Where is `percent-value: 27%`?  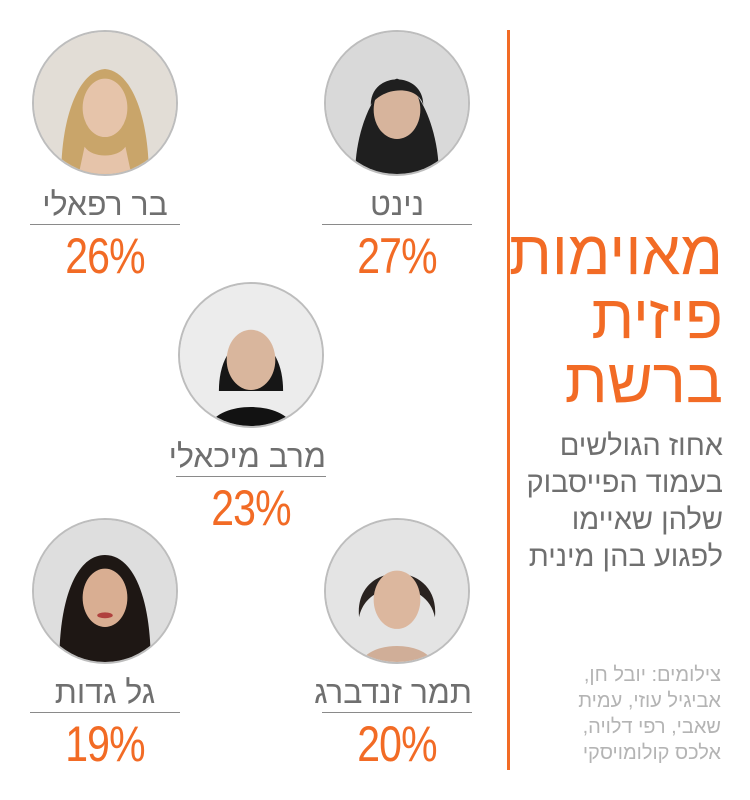
percent-value: 27% is located at coordinates (397, 256).